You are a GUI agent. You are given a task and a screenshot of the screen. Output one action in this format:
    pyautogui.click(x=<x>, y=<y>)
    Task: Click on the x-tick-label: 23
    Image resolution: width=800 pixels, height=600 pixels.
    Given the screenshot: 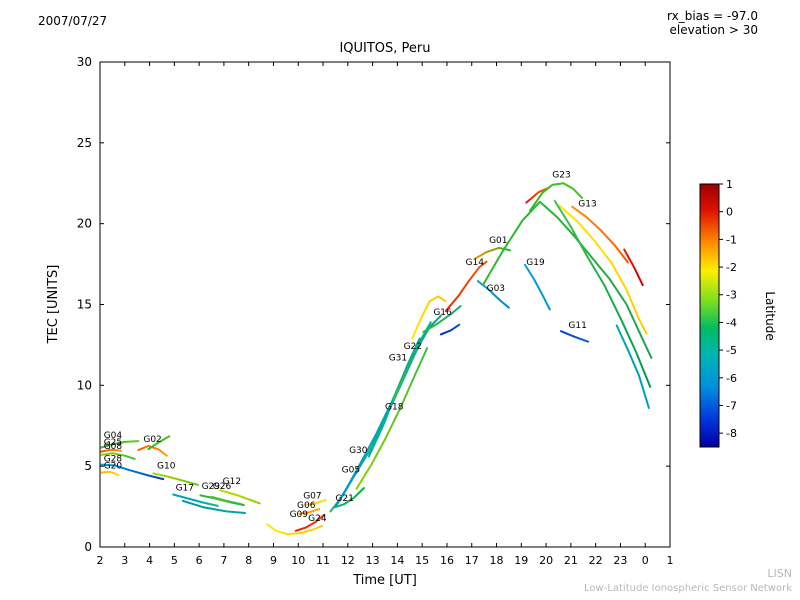 What is the action you would take?
    pyautogui.click(x=620, y=560)
    